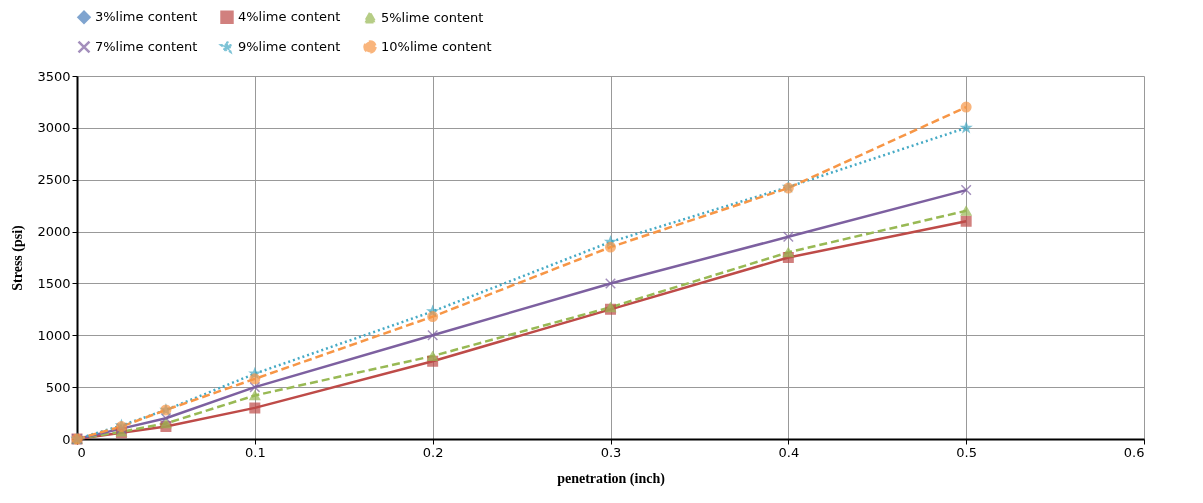 The width and height of the screenshot is (1203, 503). What do you see at coordinates (54, 283) in the screenshot?
I see `y-tick-label: 1500` at bounding box center [54, 283].